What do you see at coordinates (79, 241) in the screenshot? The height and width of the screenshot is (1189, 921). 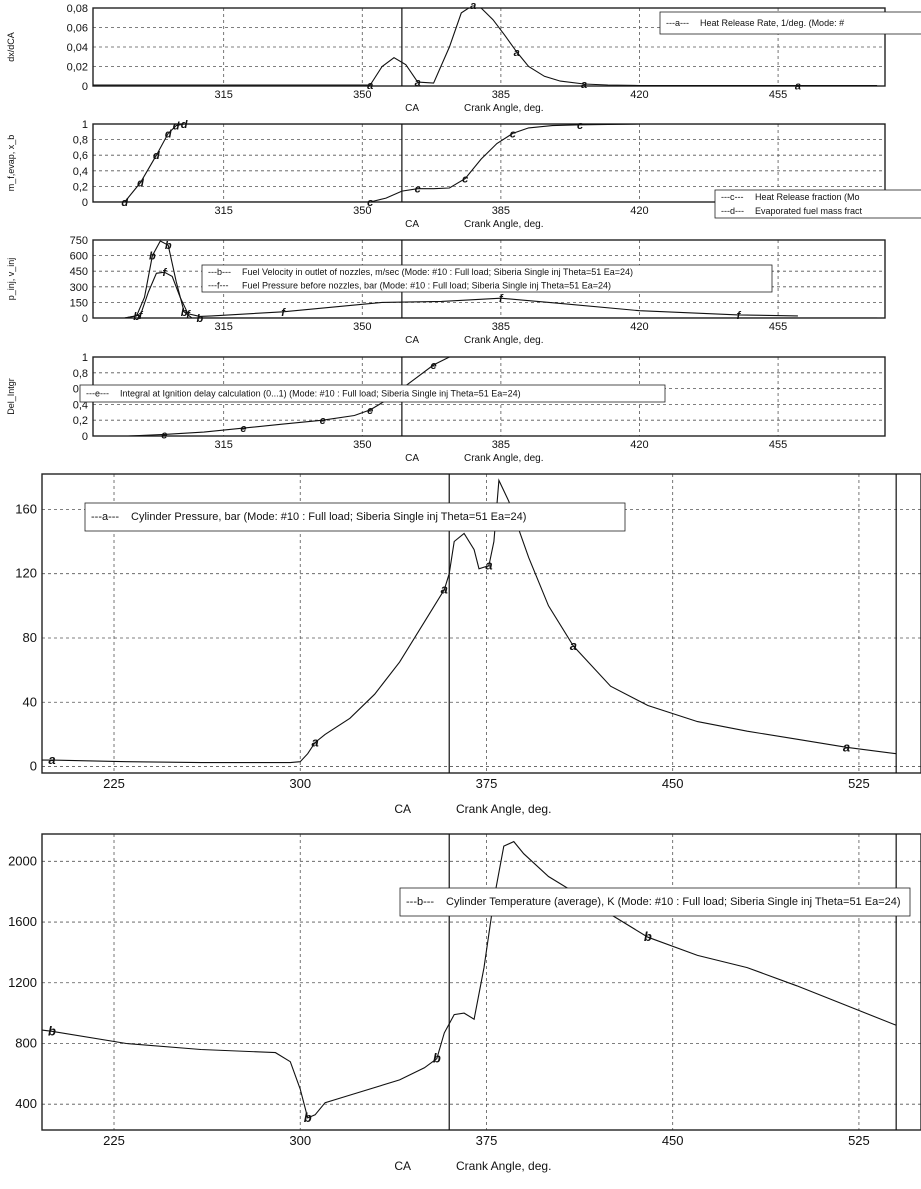 I see `y-tick-label: 750` at bounding box center [79, 241].